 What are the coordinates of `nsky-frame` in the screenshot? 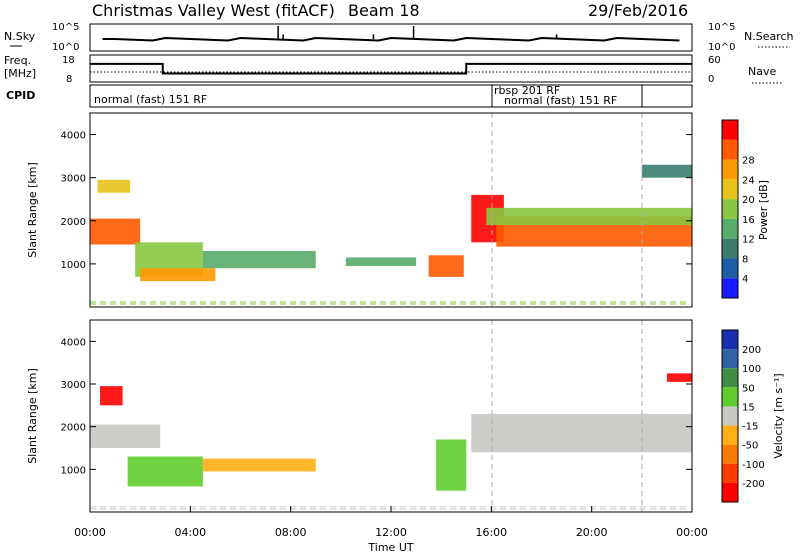 It's located at (391, 37).